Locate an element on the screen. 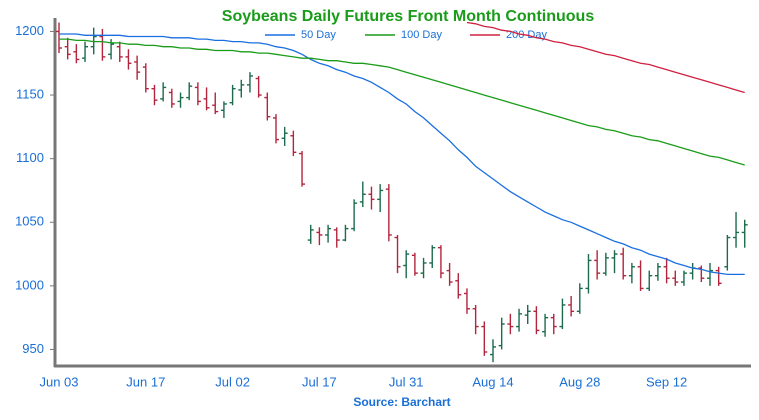  x-tick-label: Jul 02 is located at coordinates (232, 381).